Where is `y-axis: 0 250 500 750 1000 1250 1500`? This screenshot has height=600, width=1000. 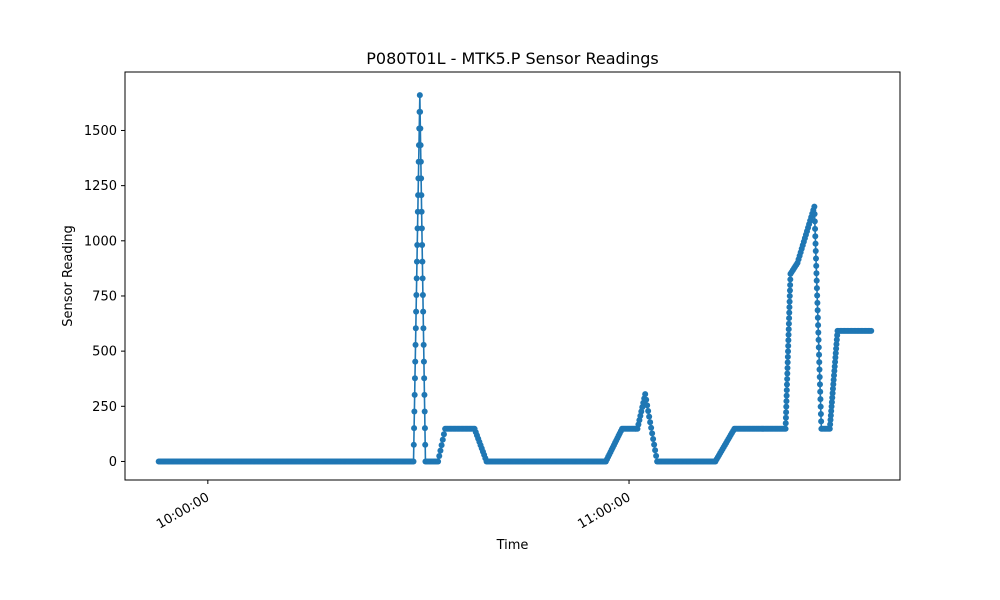 y-axis: 0 250 500 750 1000 1250 1500 is located at coordinates (104, 297).